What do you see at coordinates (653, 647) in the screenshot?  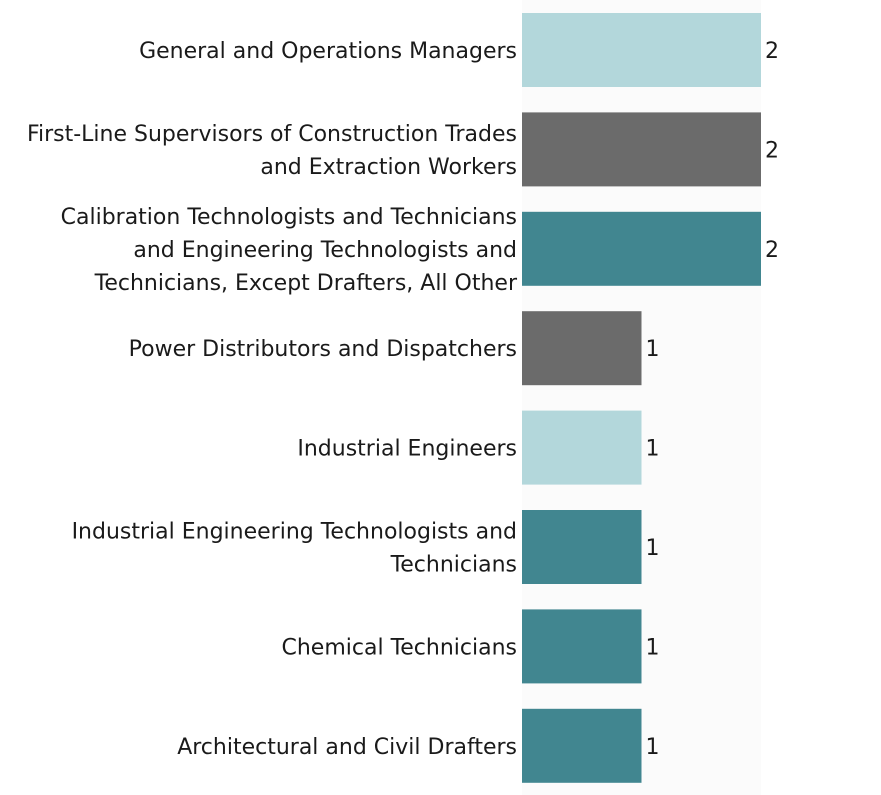 I see `value-label-7: 1` at bounding box center [653, 647].